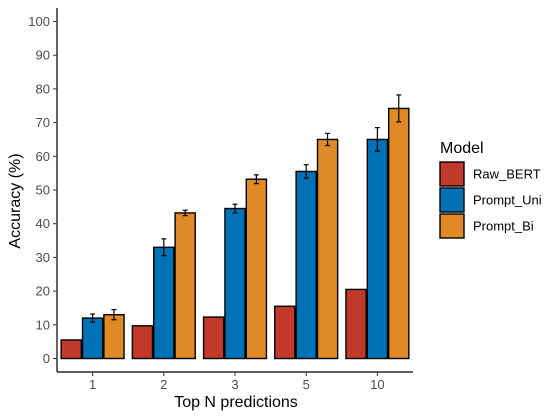 The image size is (560, 419). Describe the element at coordinates (43, 122) in the screenshot. I see `y-tick-label: 70` at that location.